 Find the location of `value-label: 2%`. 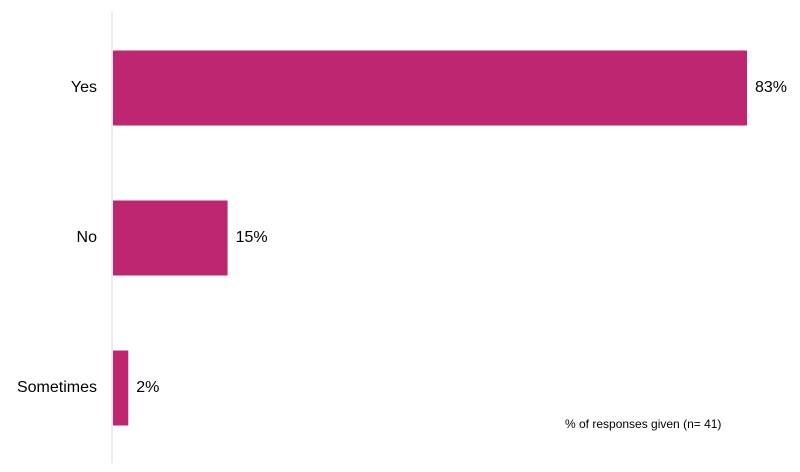

value-label: 2% is located at coordinates (147, 387).